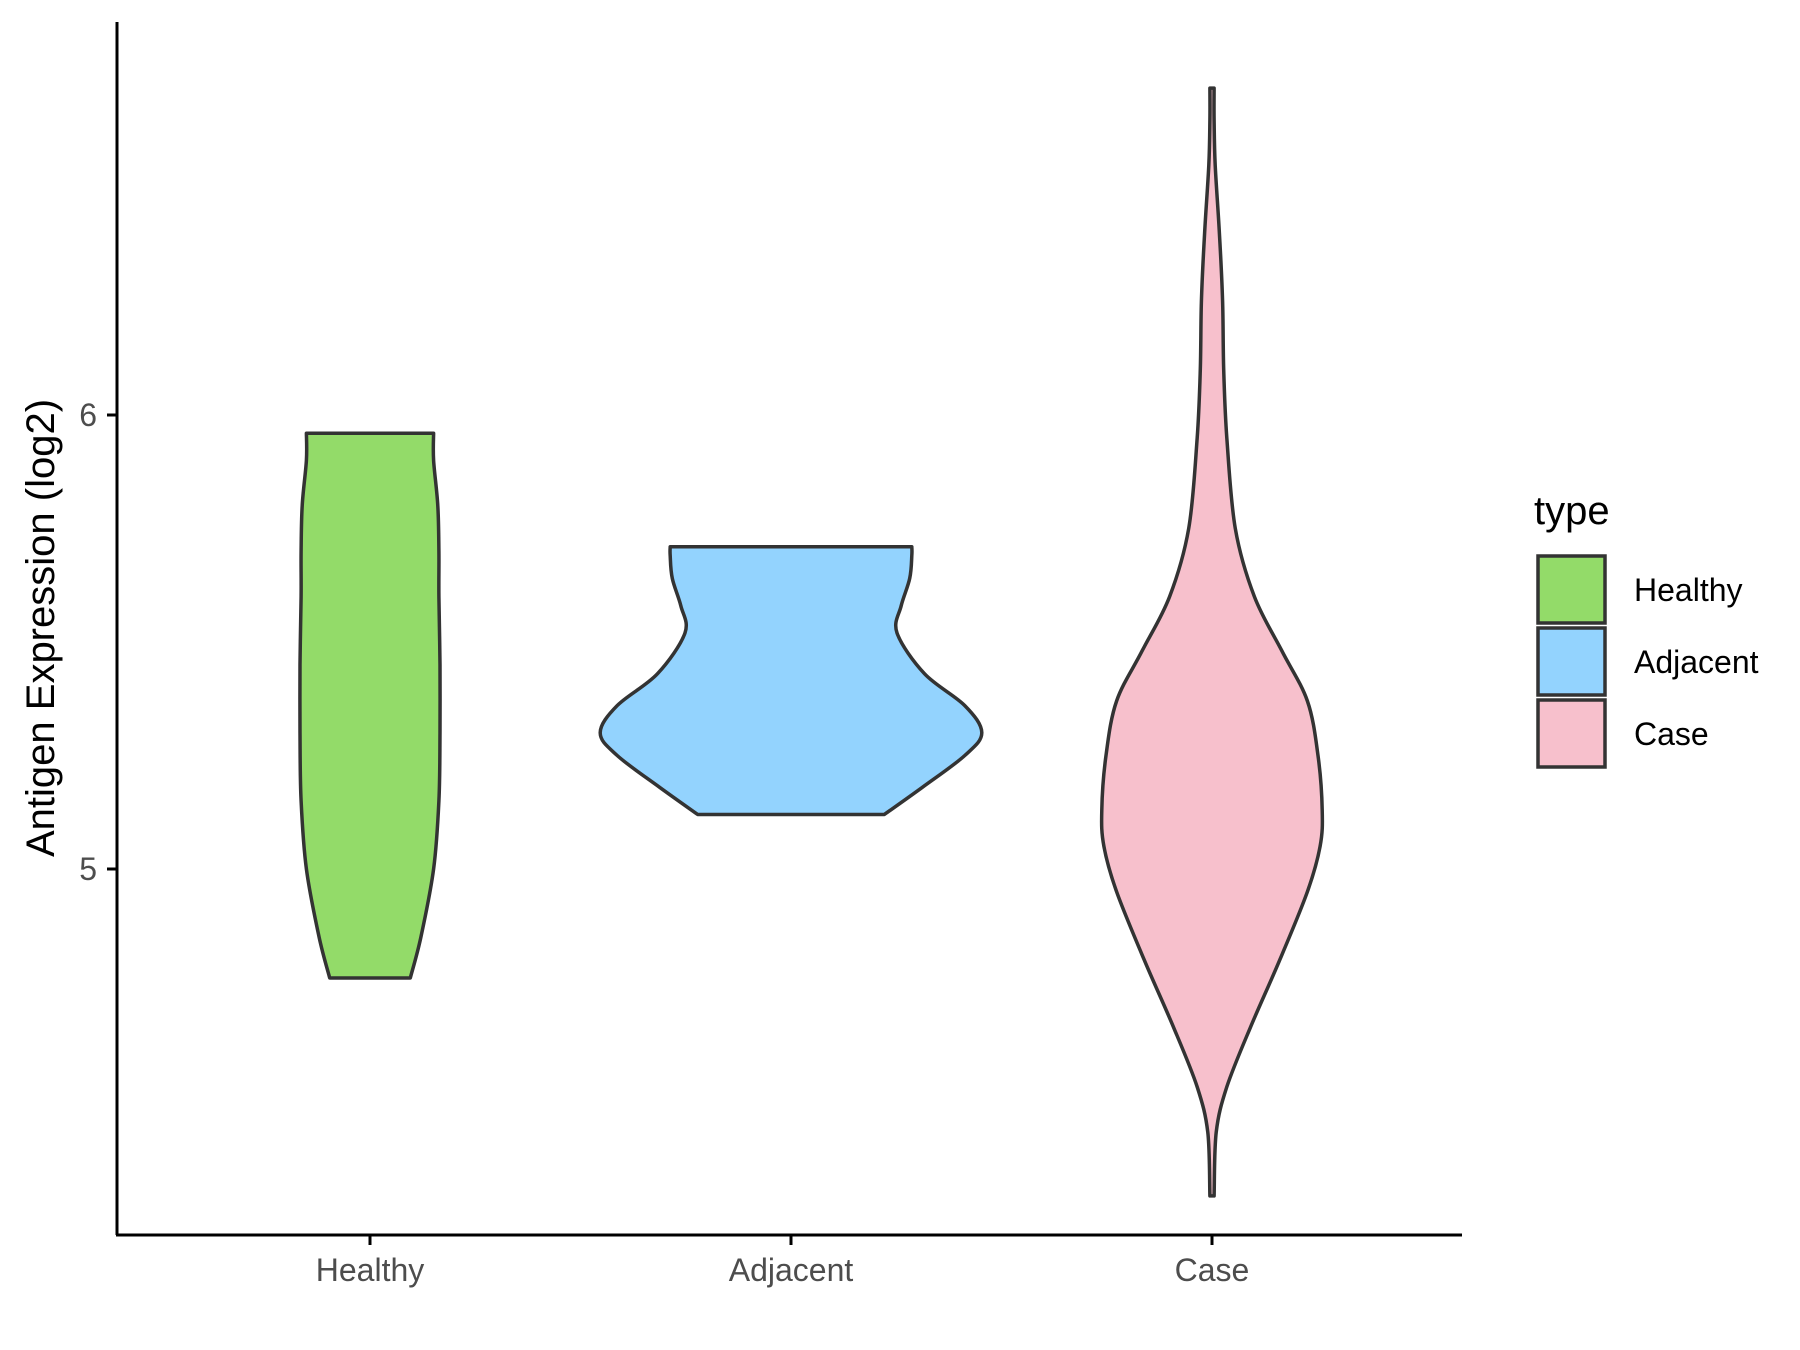 Image resolution: width=1800 pixels, height=1350 pixels. Describe the element at coordinates (1572, 511) in the screenshot. I see `legend-title: type` at that location.